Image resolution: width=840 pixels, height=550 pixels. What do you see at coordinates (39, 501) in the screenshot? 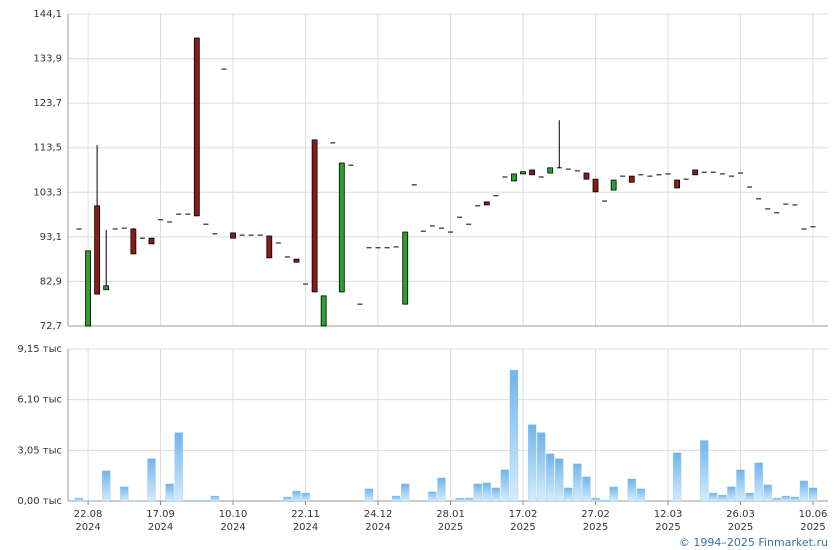
I see `y2-tick-label: 0,00 тыс` at bounding box center [39, 501].